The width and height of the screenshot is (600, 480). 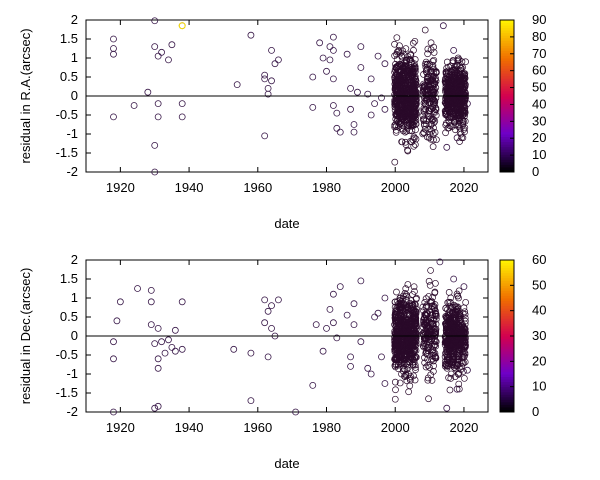 I want to click on y-tick-label: 1, so click(x=74, y=57).